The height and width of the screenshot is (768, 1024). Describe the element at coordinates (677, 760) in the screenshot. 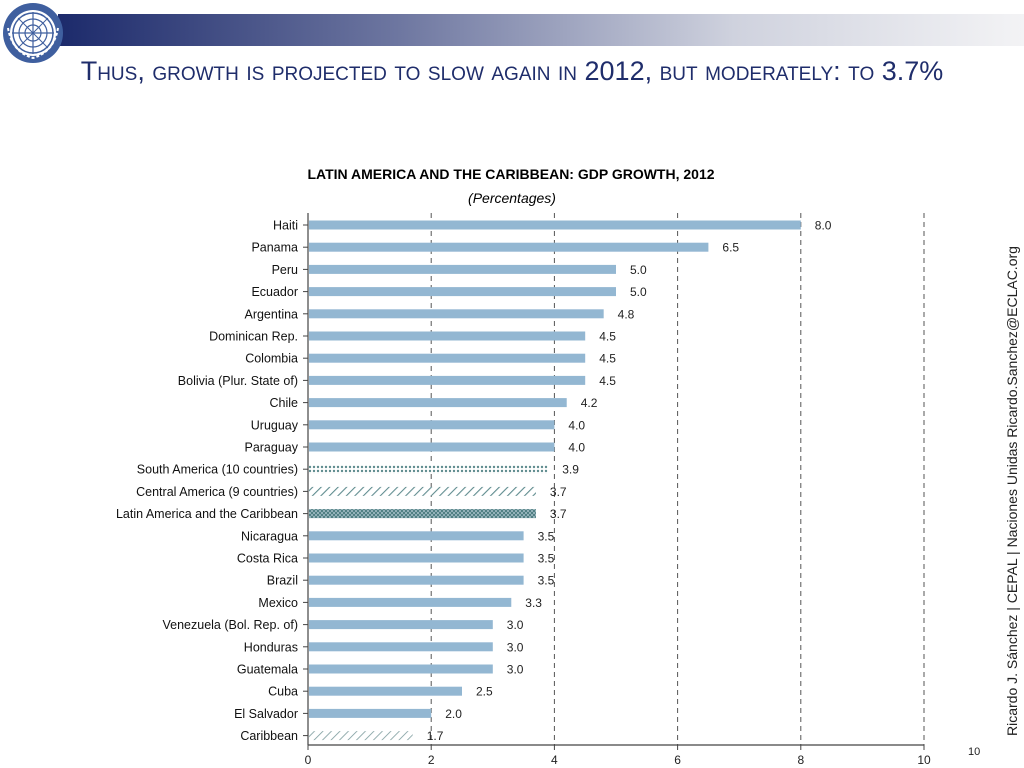

I see `x-tick-label: 6` at that location.